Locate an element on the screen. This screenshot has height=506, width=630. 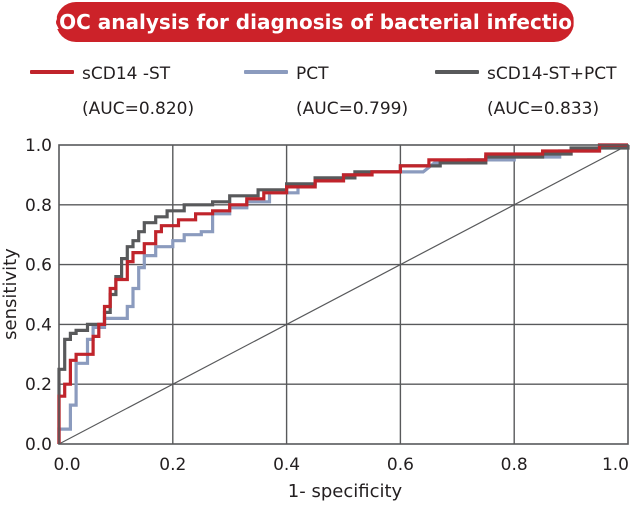
y-tick-labels: 0.0 0.2 0.4 0.6 0.8 1.0 is located at coordinates (38, 295).